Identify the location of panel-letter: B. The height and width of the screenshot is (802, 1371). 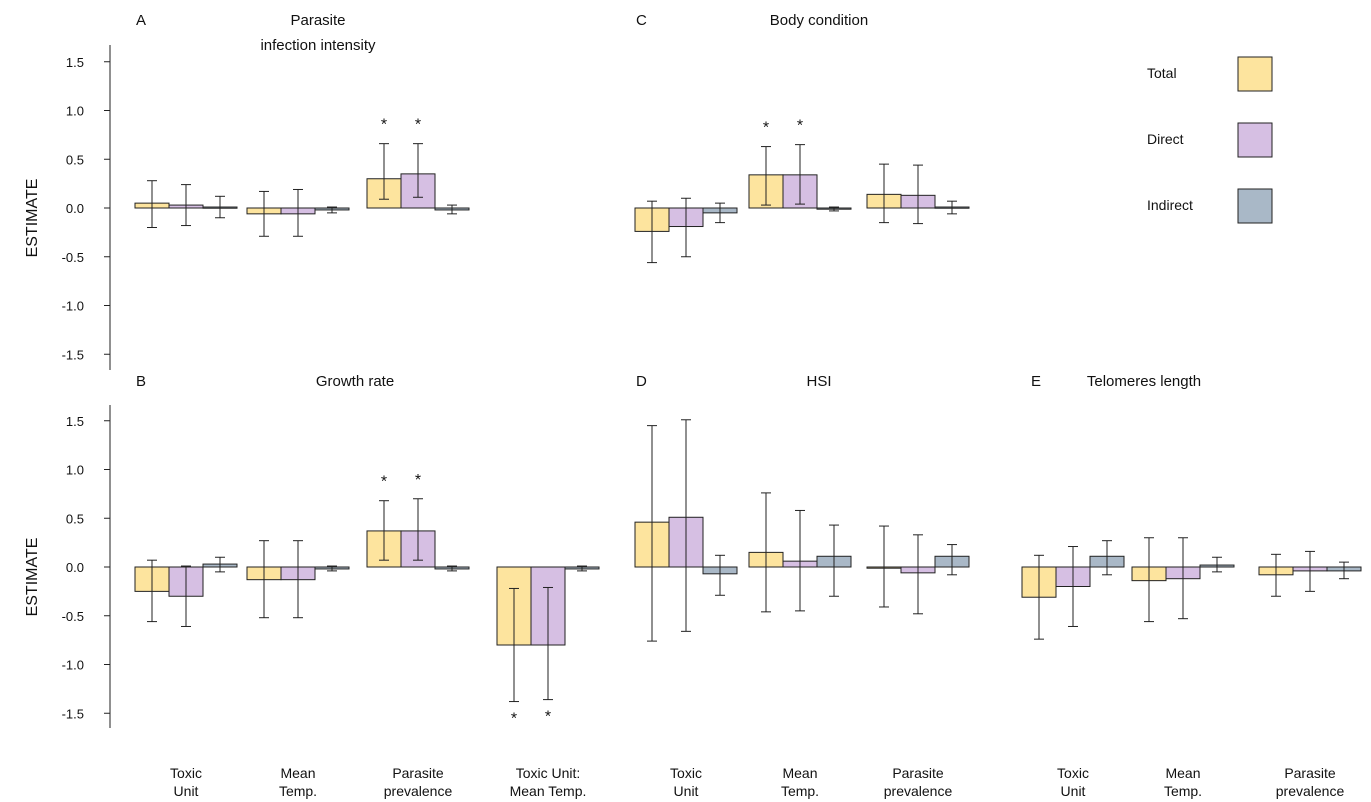
(141, 381).